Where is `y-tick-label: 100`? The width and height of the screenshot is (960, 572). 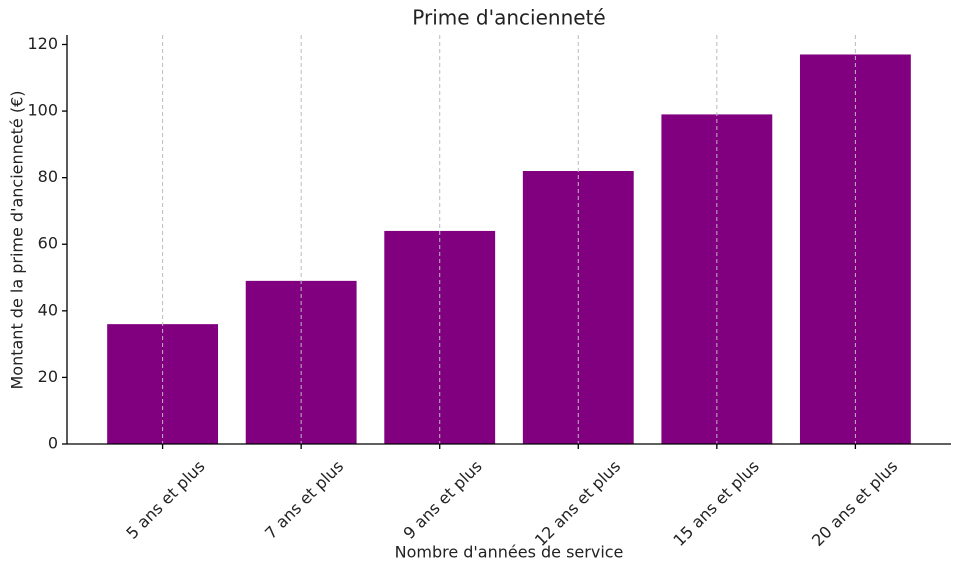 y-tick-label: 100 is located at coordinates (42, 110).